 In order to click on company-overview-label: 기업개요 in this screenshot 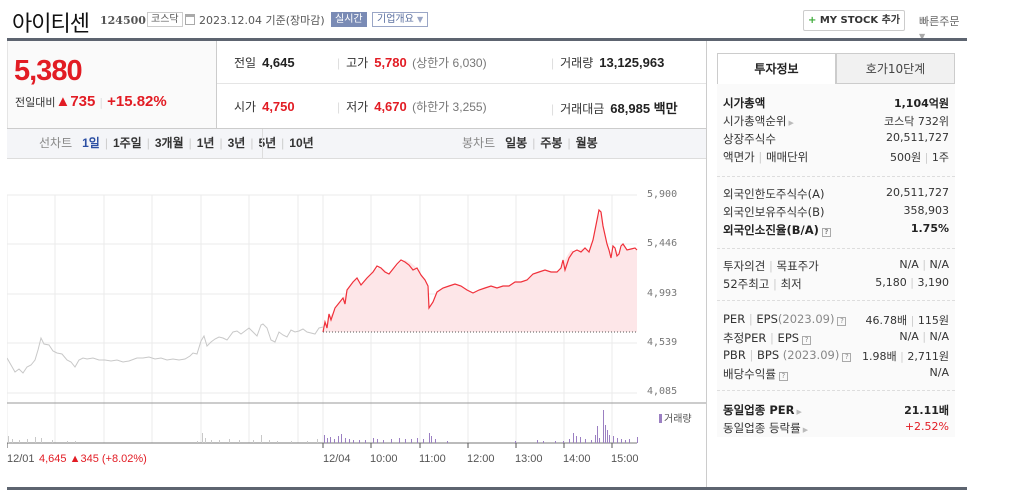, I will do `click(395, 19)`.